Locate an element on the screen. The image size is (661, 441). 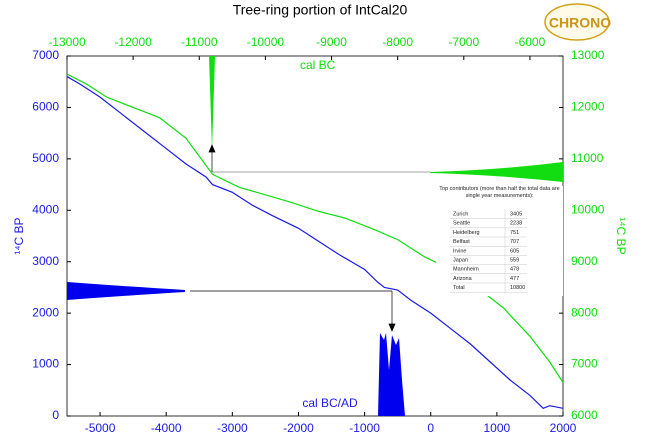
table-cell: Heidelberg is located at coordinates (466, 233).